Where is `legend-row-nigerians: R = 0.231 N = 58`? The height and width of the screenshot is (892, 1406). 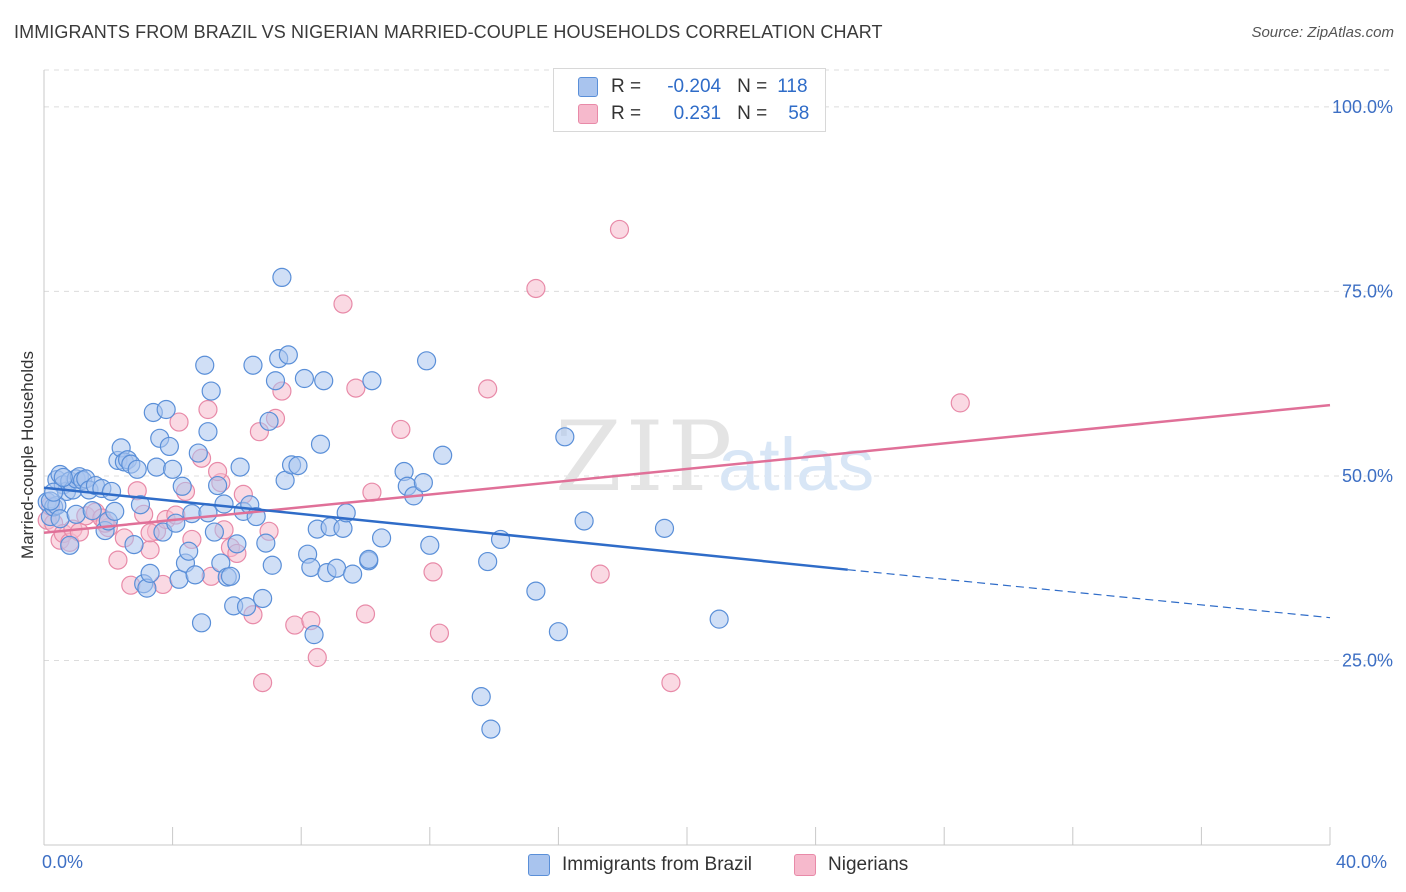 legend-row-nigerians: R = 0.231 N = 58 is located at coordinates (693, 114).